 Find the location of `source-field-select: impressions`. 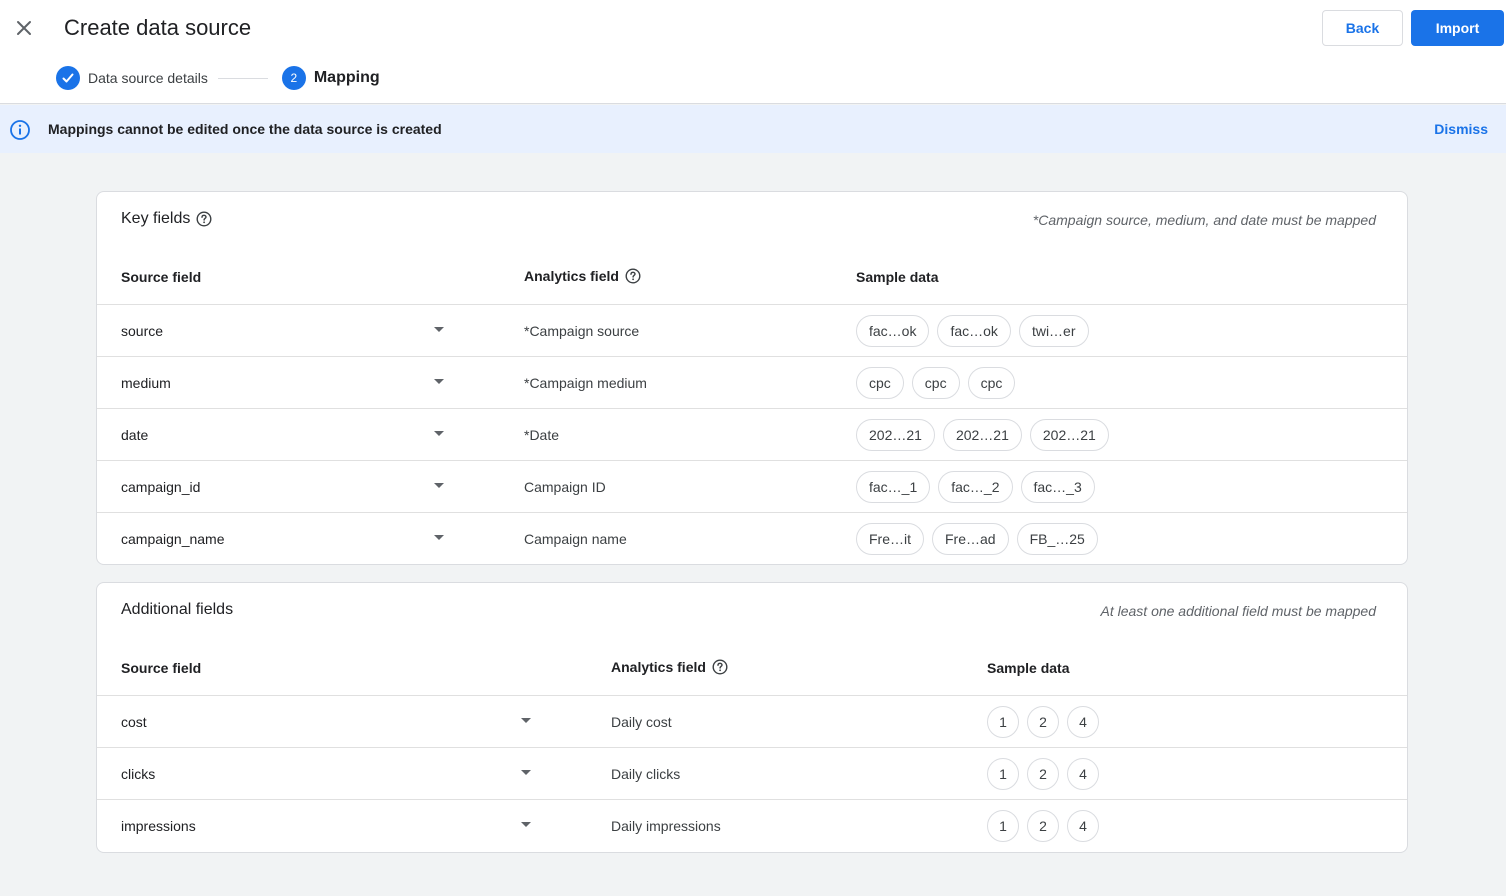

source-field-select: impressions is located at coordinates (158, 825).